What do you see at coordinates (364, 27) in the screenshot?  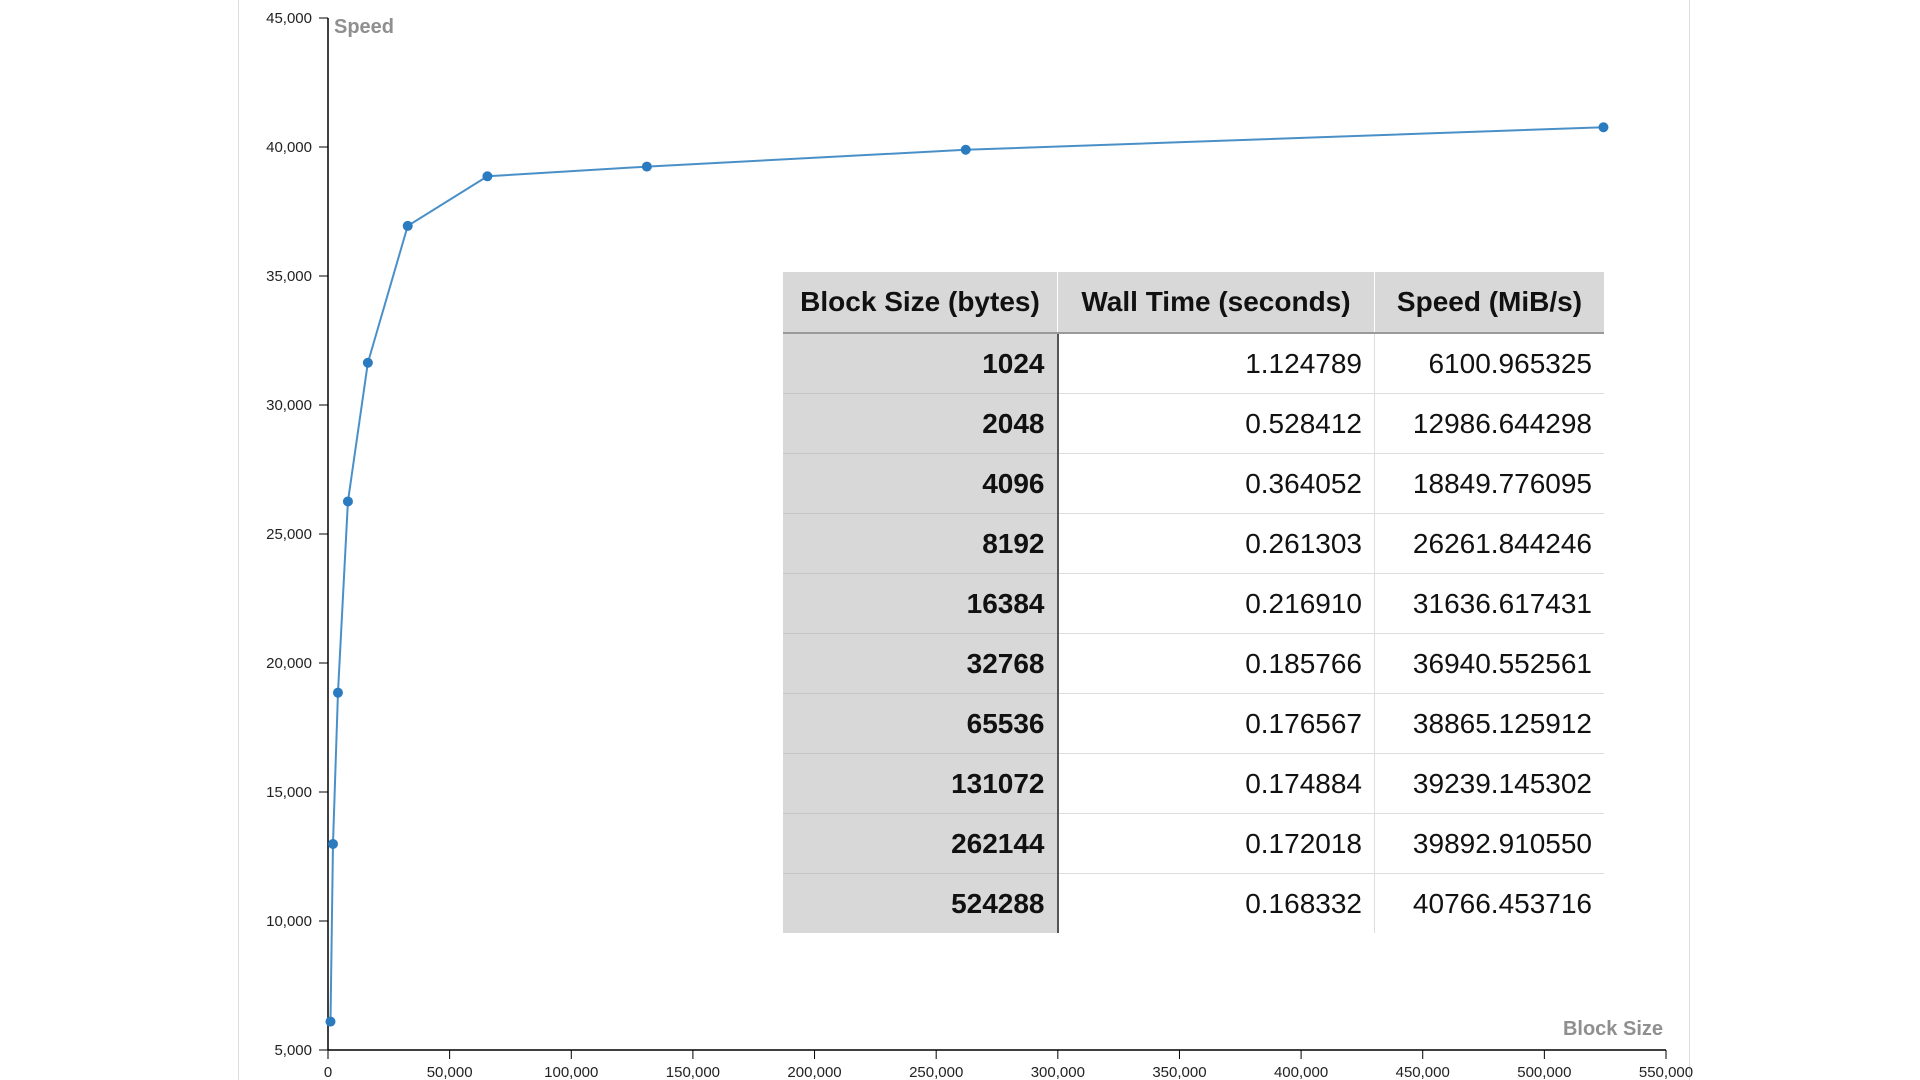 I see `y-axis-title: Speed` at bounding box center [364, 27].